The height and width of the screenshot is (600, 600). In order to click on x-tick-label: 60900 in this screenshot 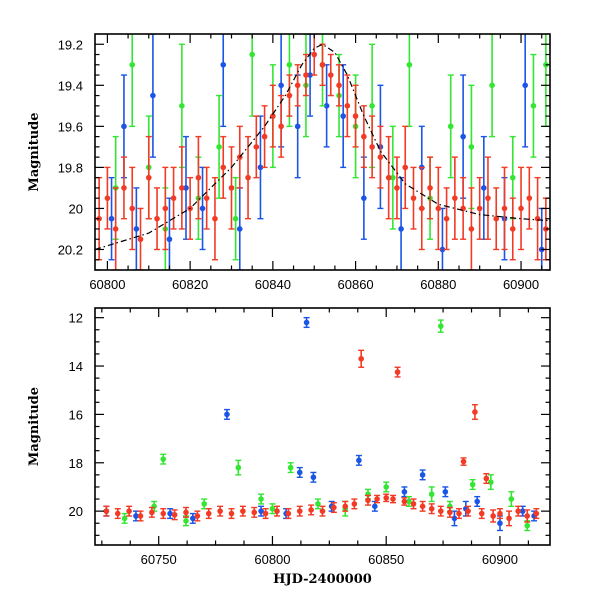, I will do `click(500, 559)`.